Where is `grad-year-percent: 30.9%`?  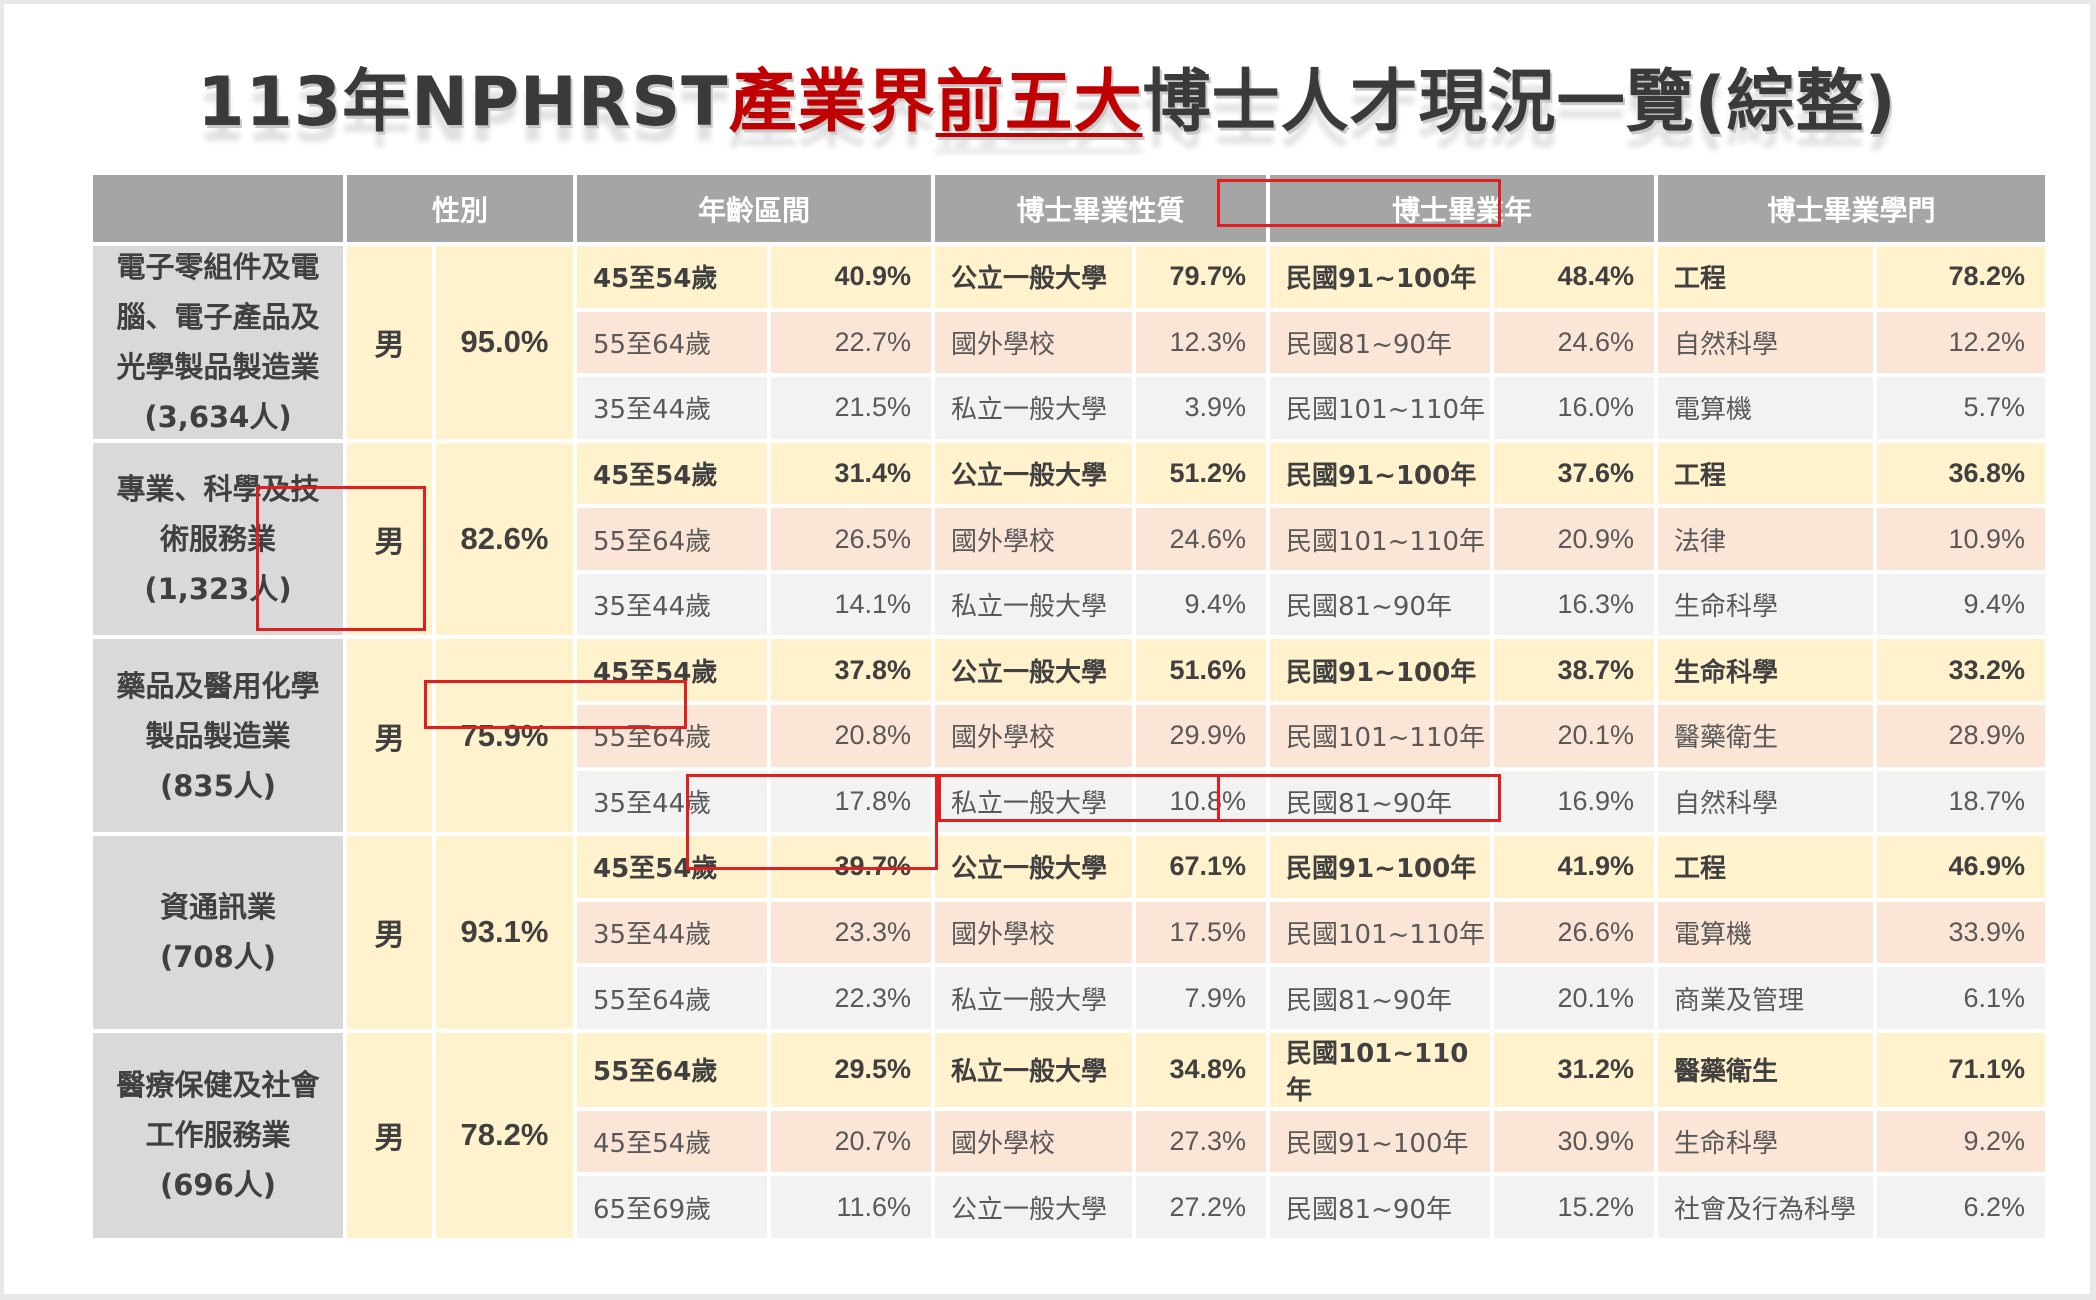
grad-year-percent: 30.9% is located at coordinates (1574, 1141).